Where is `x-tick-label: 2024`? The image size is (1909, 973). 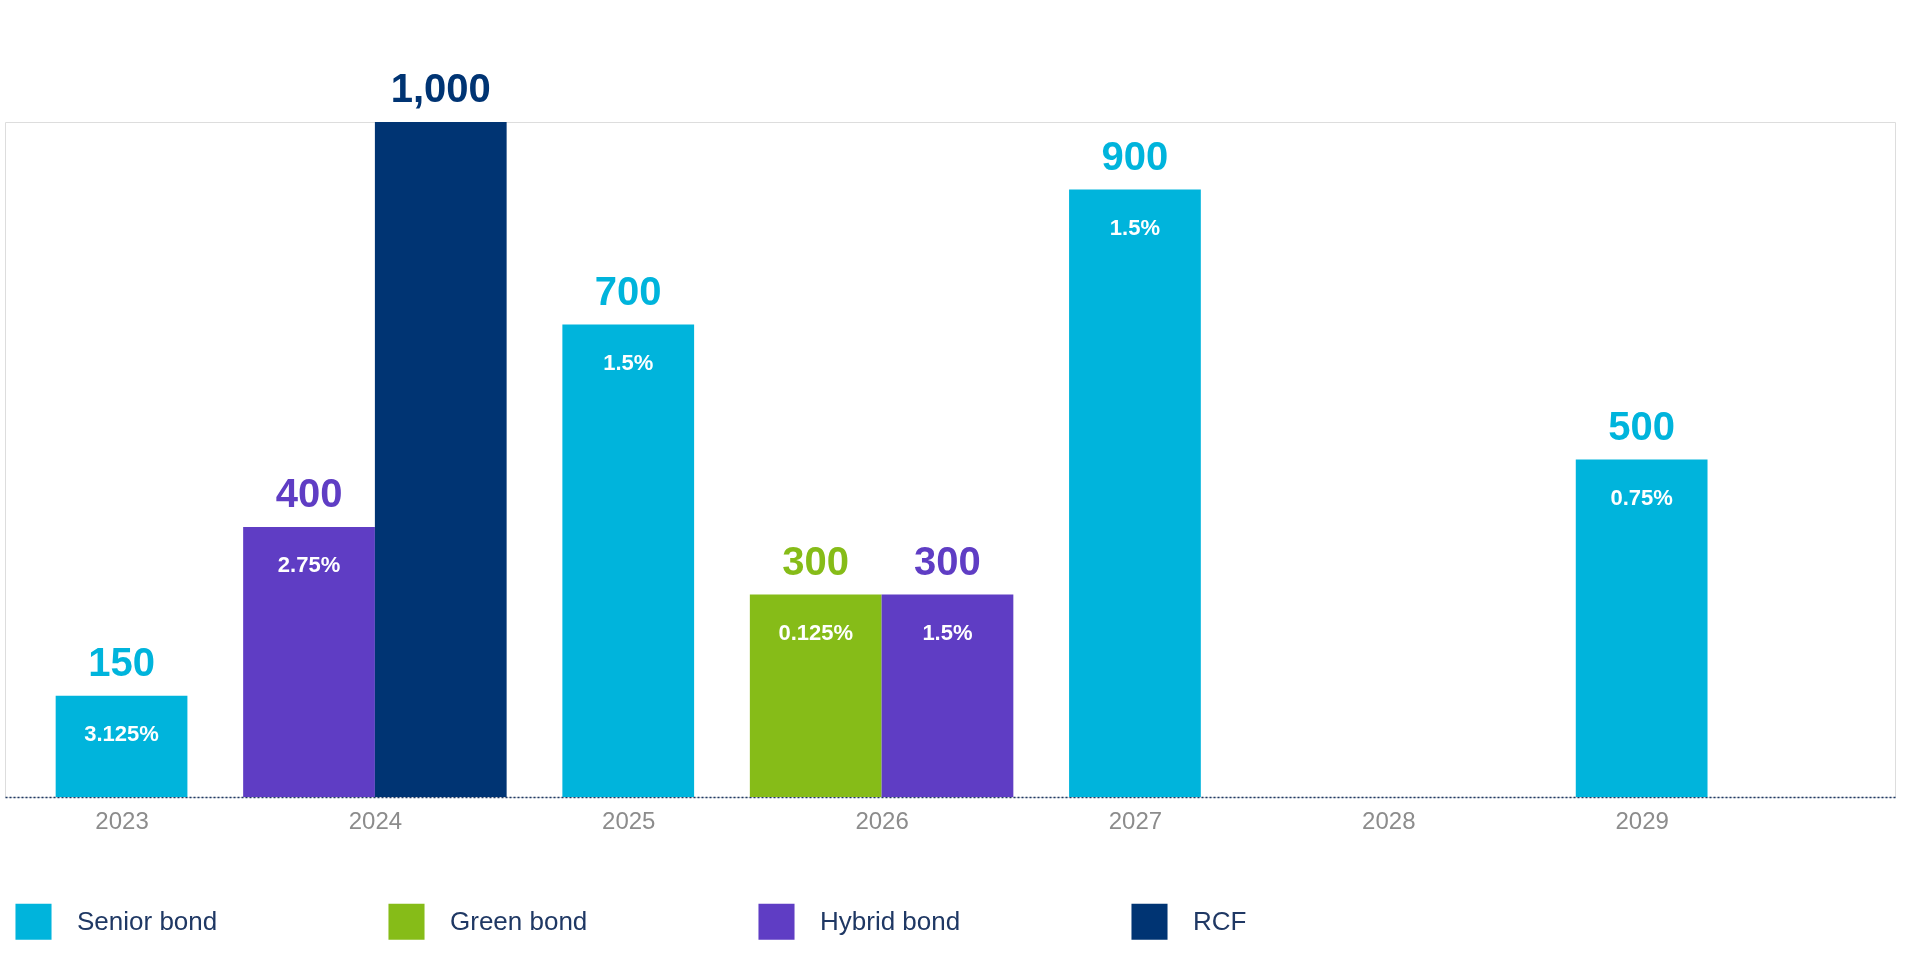 x-tick-label: 2024 is located at coordinates (375, 820).